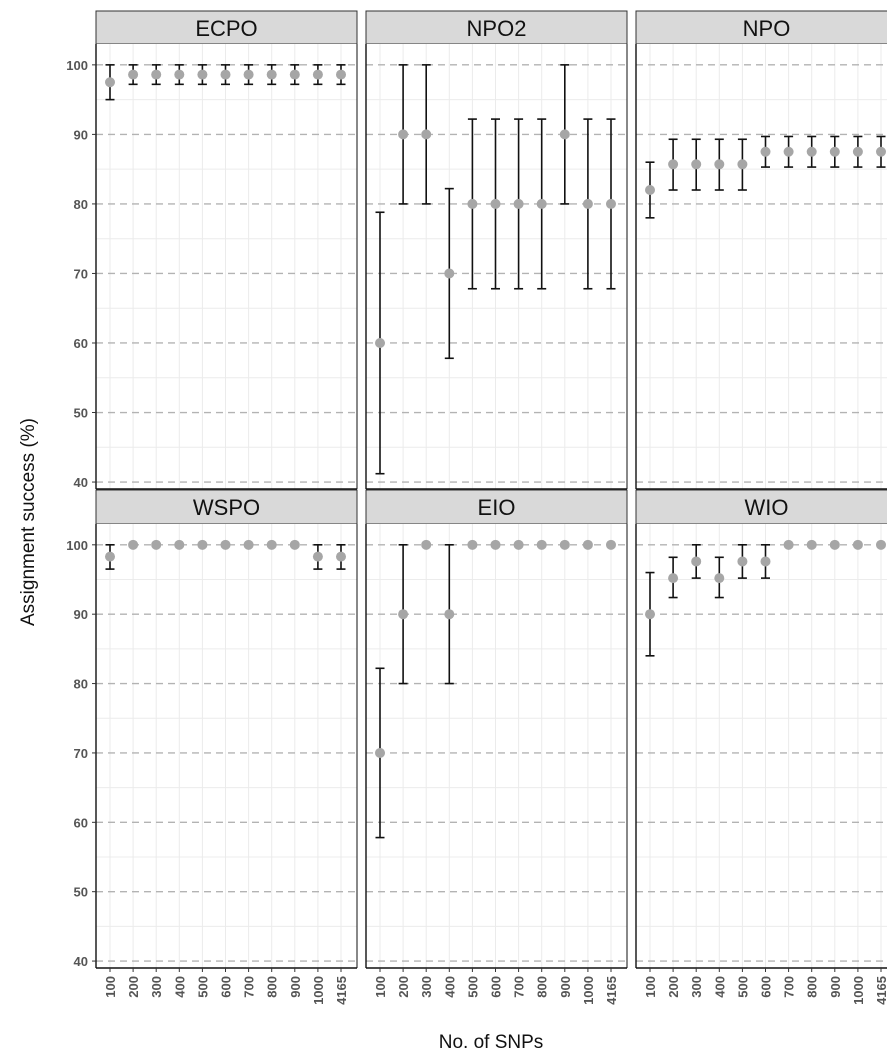  I want to click on y-tick-label: 70, so click(81, 273).